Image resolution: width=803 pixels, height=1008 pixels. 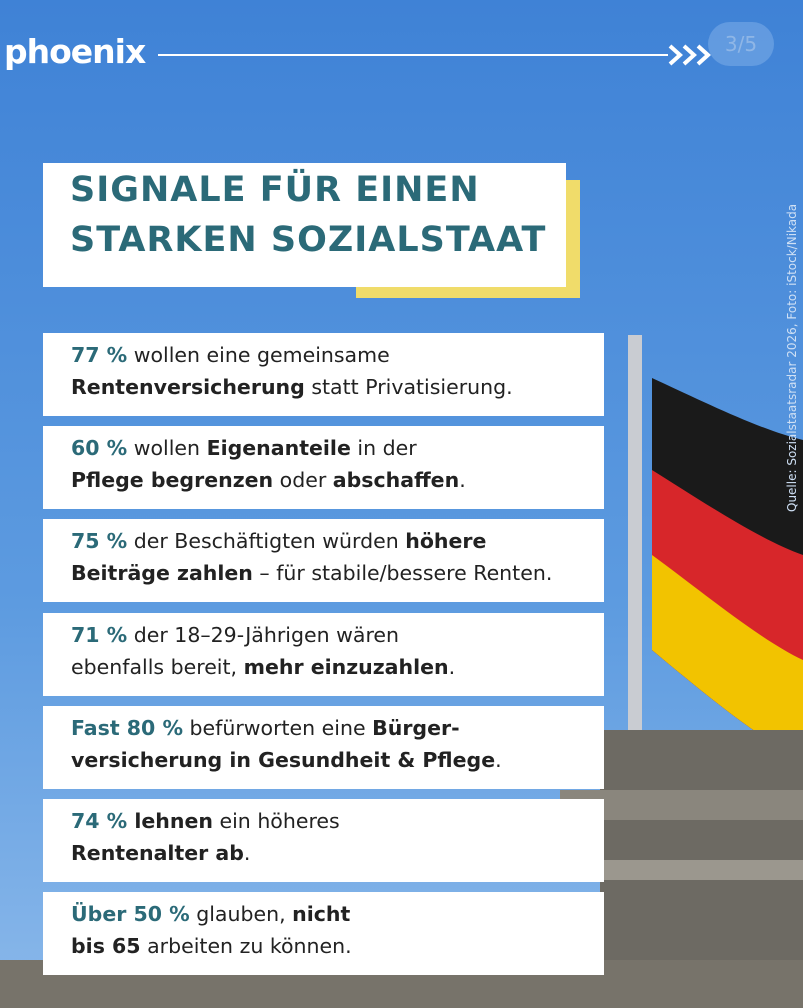 I want to click on statement-line: bis 65 arbeiten zu können., so click(x=211, y=946).